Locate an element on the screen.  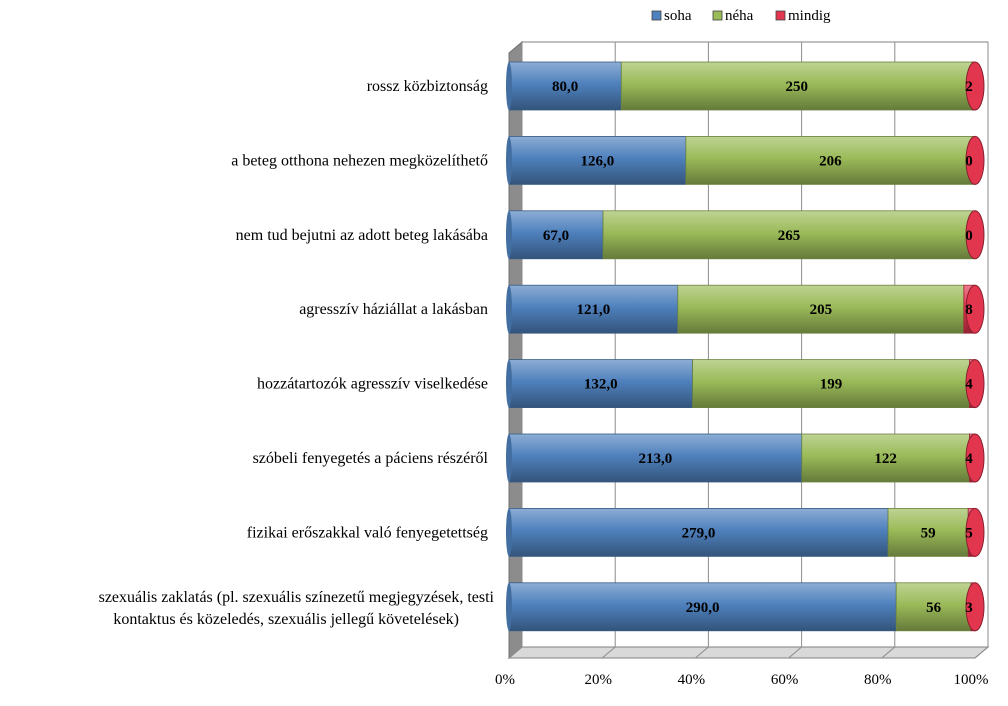
value-label: 132,0 is located at coordinates (601, 385).